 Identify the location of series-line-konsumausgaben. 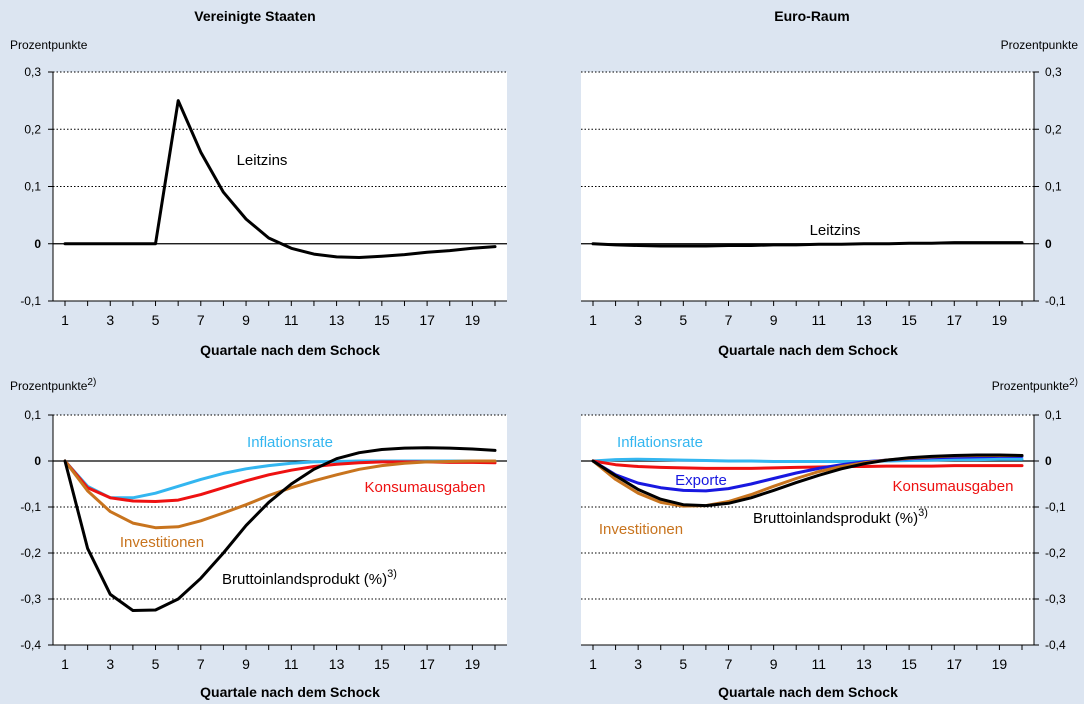
(807, 464).